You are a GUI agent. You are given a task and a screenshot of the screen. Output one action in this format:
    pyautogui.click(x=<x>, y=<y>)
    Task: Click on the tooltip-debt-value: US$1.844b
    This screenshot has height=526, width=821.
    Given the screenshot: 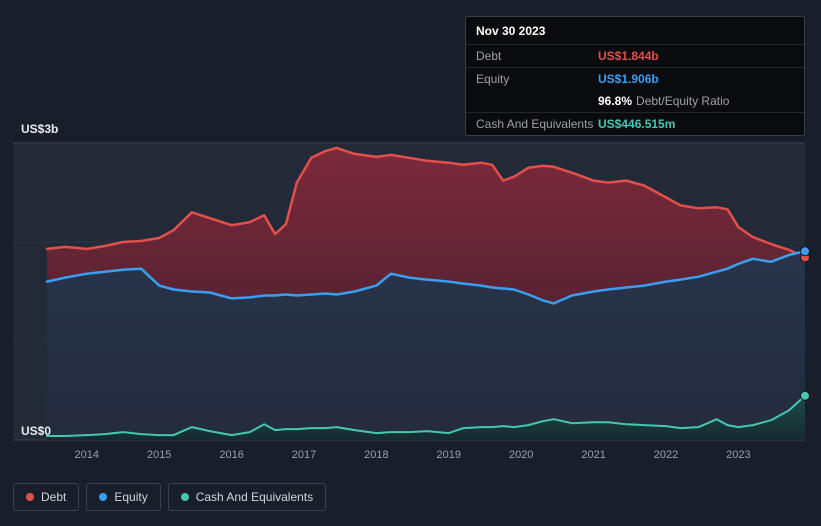 What is the action you would take?
    pyautogui.click(x=628, y=56)
    